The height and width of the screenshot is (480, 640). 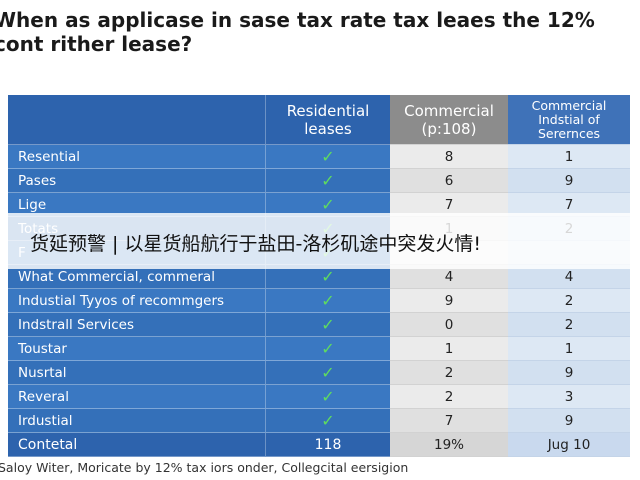 I want to click on banner: 货延预警 | 以星货船航行于盐田-洛杉矶途中突发火情!, so click(x=320, y=241).